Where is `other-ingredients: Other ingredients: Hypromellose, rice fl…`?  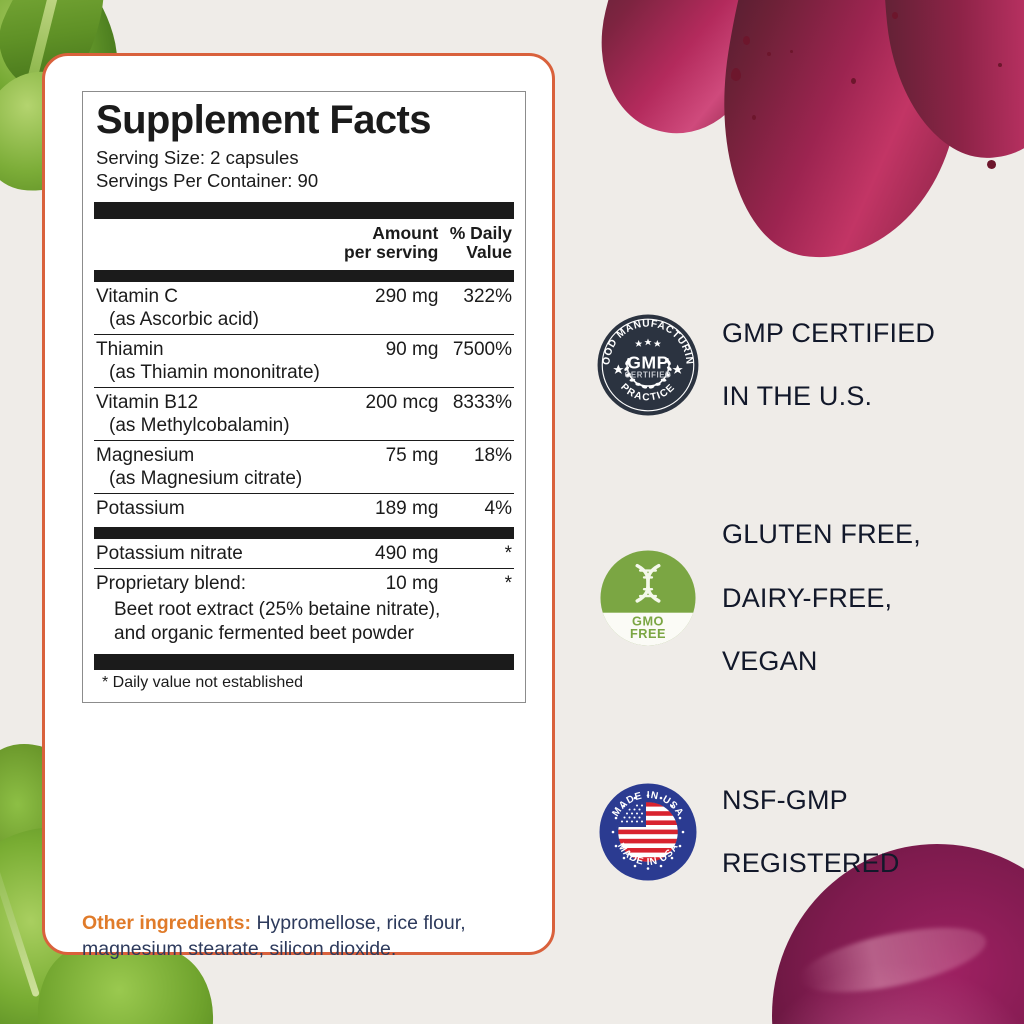
other-ingredients: Other ingredients: Hypromellose, rice fl… is located at coordinates (312, 937).